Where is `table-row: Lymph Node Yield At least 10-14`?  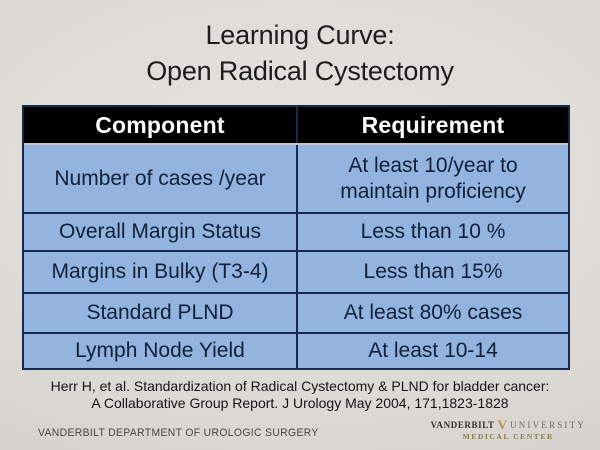 table-row: Lymph Node Yield At least 10-14 is located at coordinates (296, 350).